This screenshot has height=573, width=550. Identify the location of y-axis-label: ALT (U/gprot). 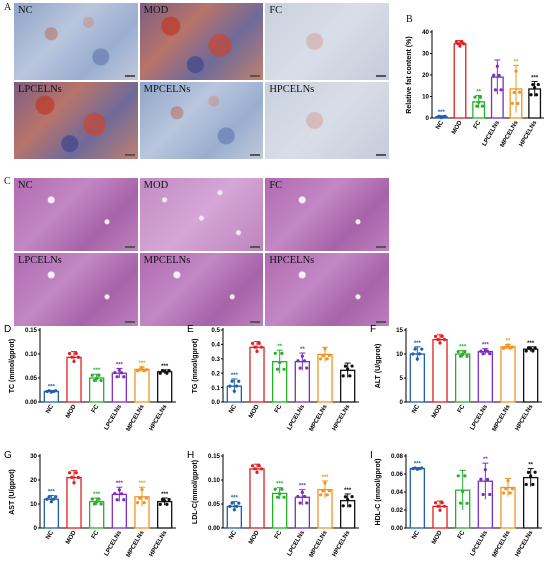
(378, 366).